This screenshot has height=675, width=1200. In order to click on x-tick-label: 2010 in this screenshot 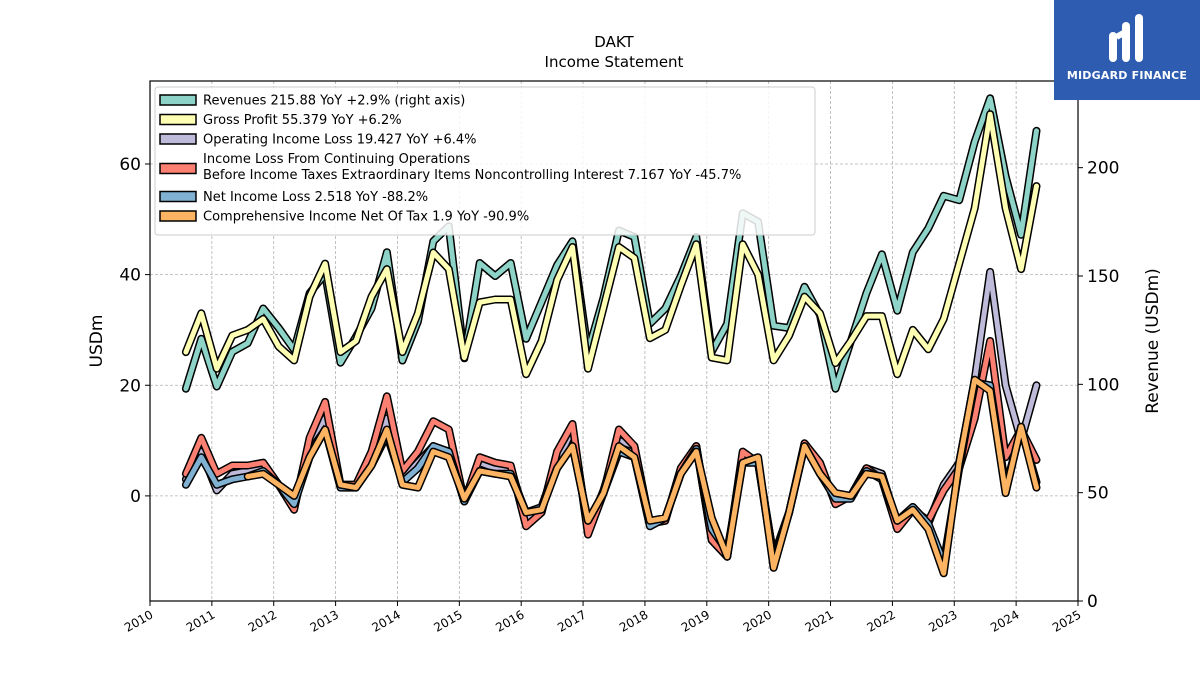, I will do `click(138, 620)`.